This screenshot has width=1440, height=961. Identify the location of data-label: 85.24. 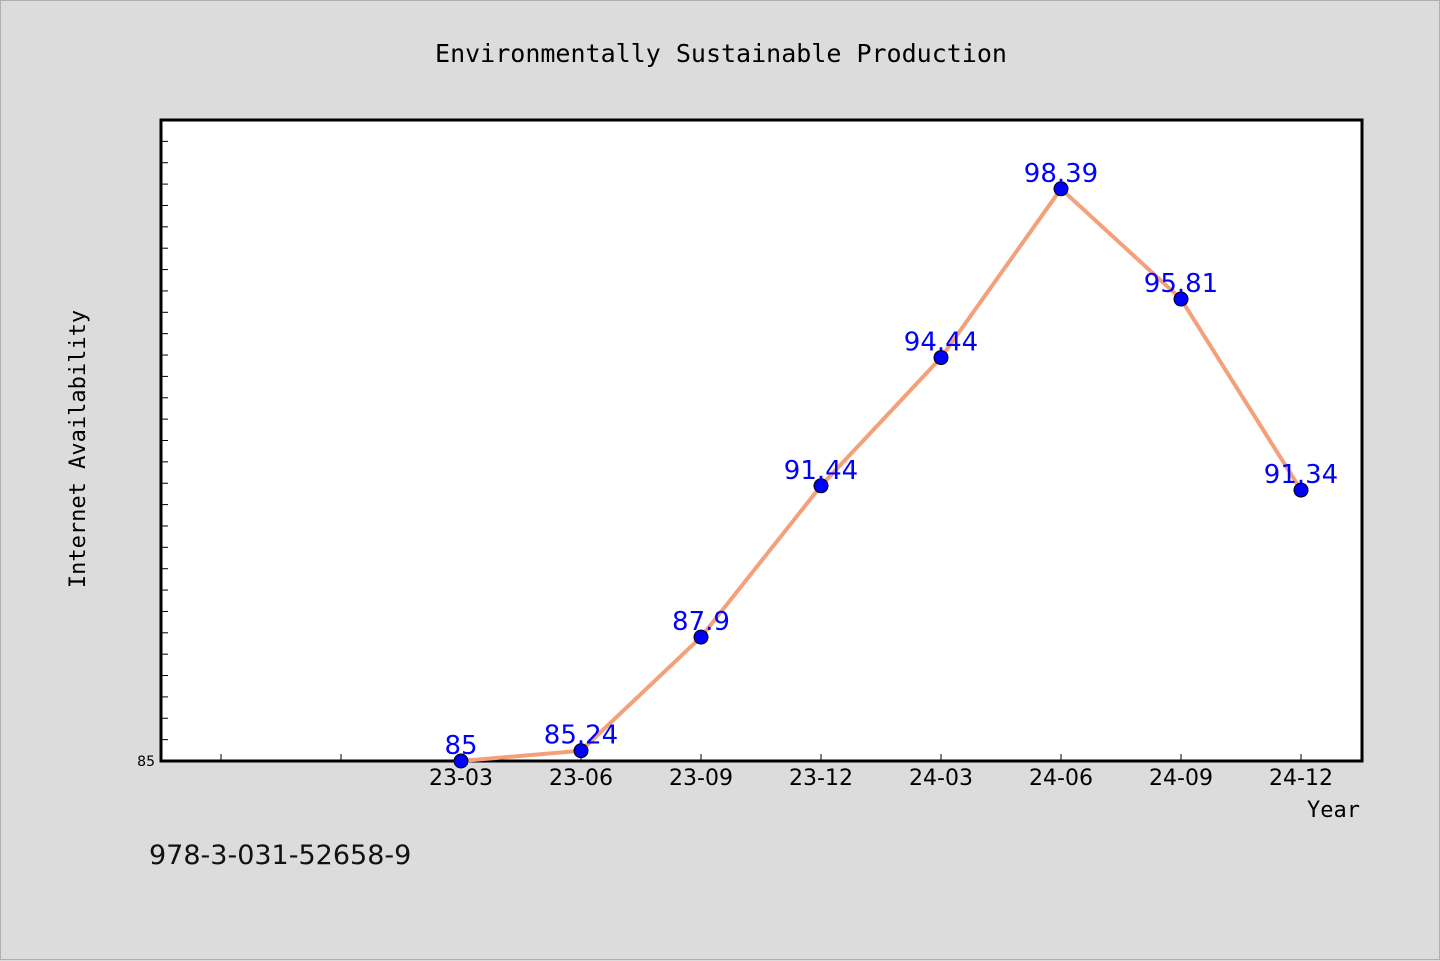
(581, 736).